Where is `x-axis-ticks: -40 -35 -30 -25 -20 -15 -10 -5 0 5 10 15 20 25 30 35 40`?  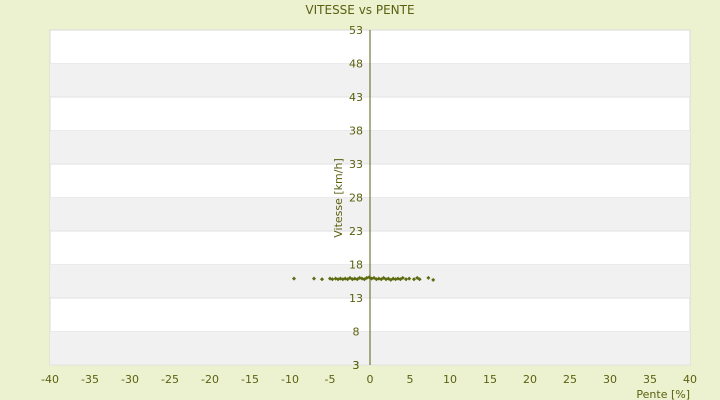 x-axis-ticks: -40 -35 -30 -25 -20 -15 -10 -5 0 5 10 15 20 25 30 35 40 is located at coordinates (369, 379).